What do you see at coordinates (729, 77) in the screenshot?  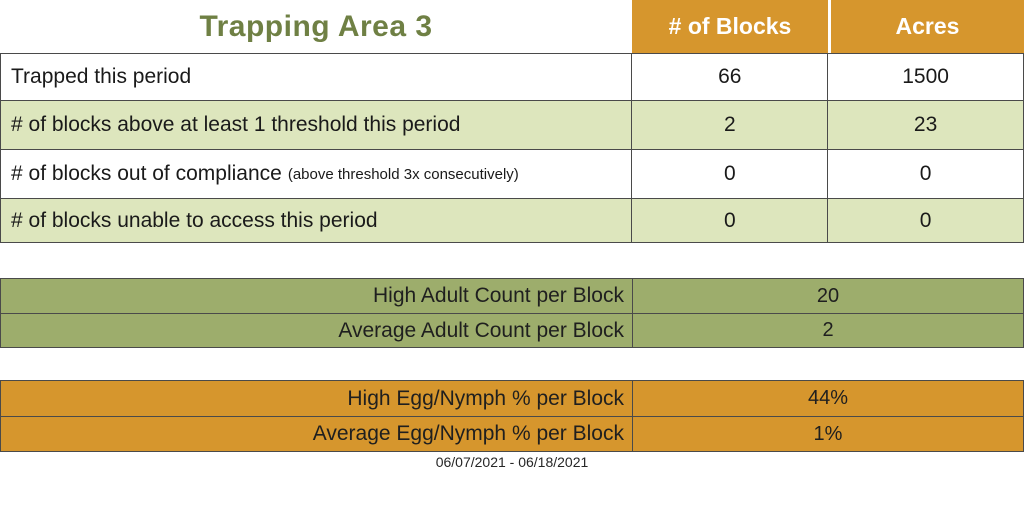 I see `blocks-value: 66` at bounding box center [729, 77].